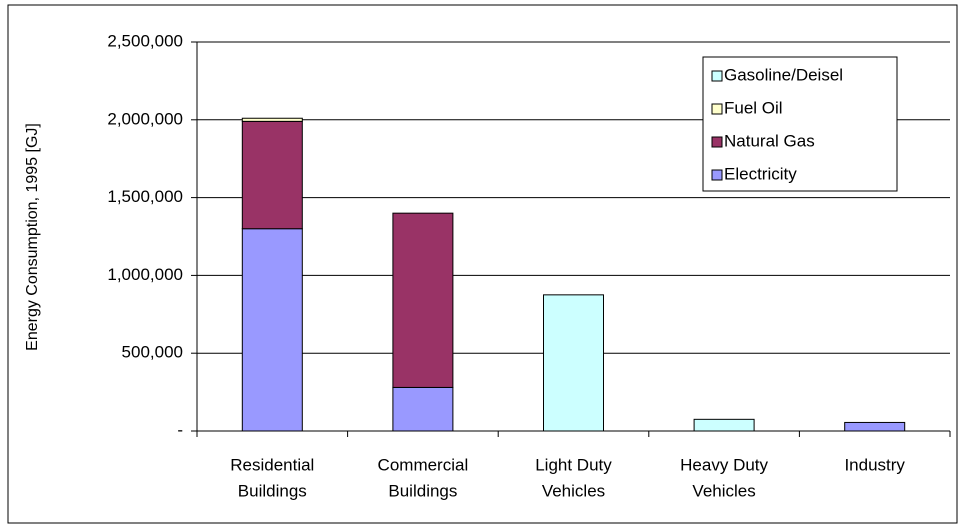 Image resolution: width=964 pixels, height=529 pixels. What do you see at coordinates (180, 429) in the screenshot?
I see `y-tick-label: -` at bounding box center [180, 429].